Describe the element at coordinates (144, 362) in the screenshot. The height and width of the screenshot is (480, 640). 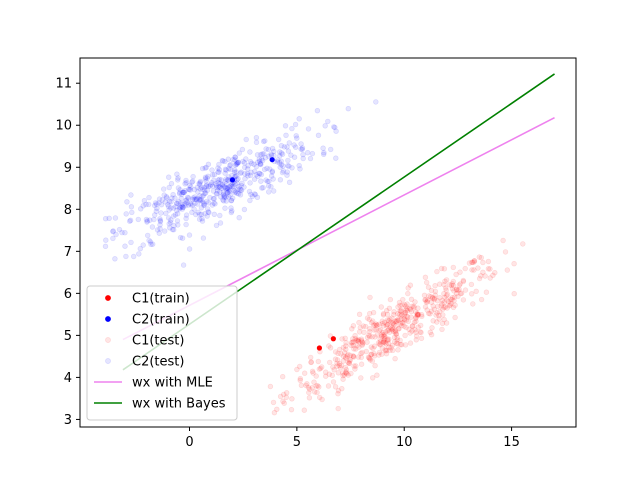
I see `legend-entry: C2(test)` at that location.